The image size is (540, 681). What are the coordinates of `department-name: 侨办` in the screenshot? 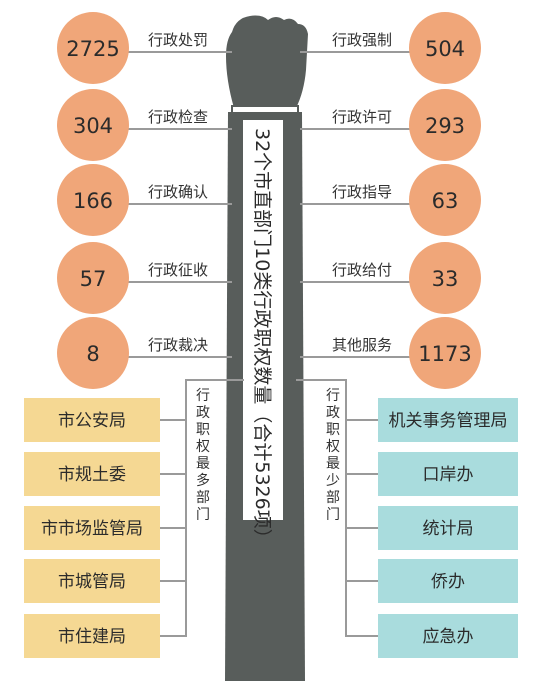 It's located at (448, 582).